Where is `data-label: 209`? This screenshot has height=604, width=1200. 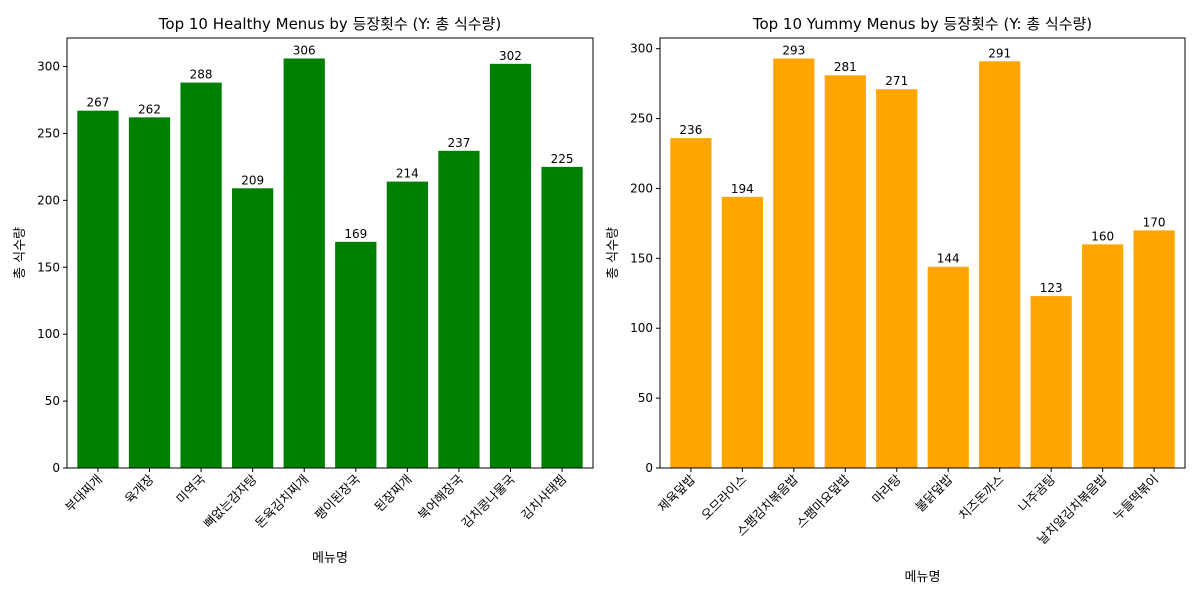
data-label: 209 is located at coordinates (252, 180).